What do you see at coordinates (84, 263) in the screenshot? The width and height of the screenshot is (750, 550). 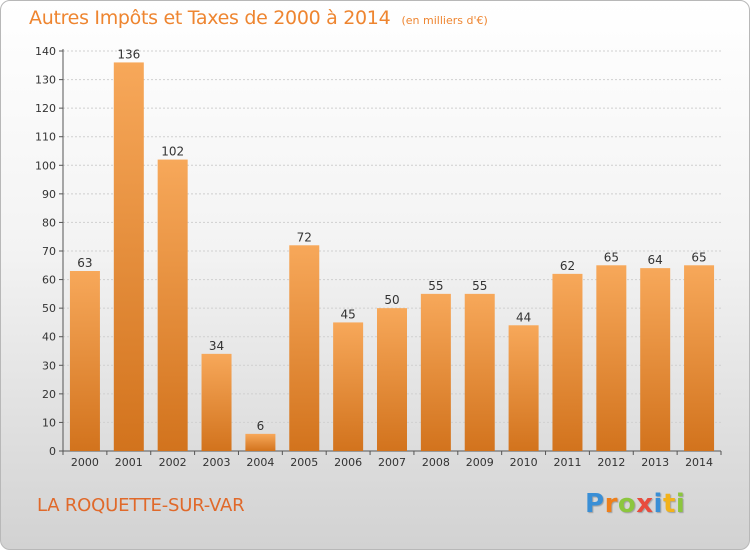 I see `data-label-2000: 63` at bounding box center [84, 263].